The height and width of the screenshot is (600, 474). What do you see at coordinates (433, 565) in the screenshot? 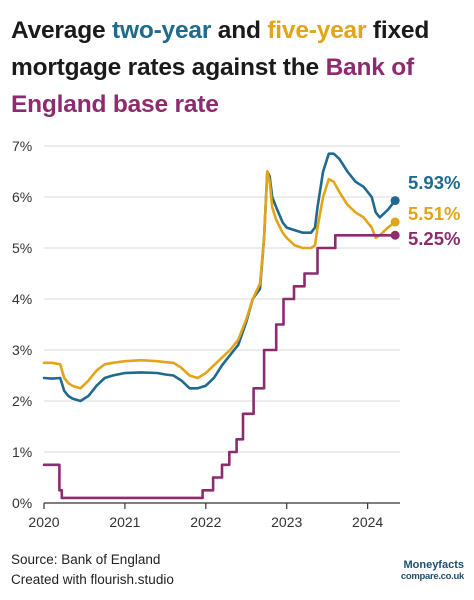
I see `logo-line1: Moneyfacts` at bounding box center [433, 565].